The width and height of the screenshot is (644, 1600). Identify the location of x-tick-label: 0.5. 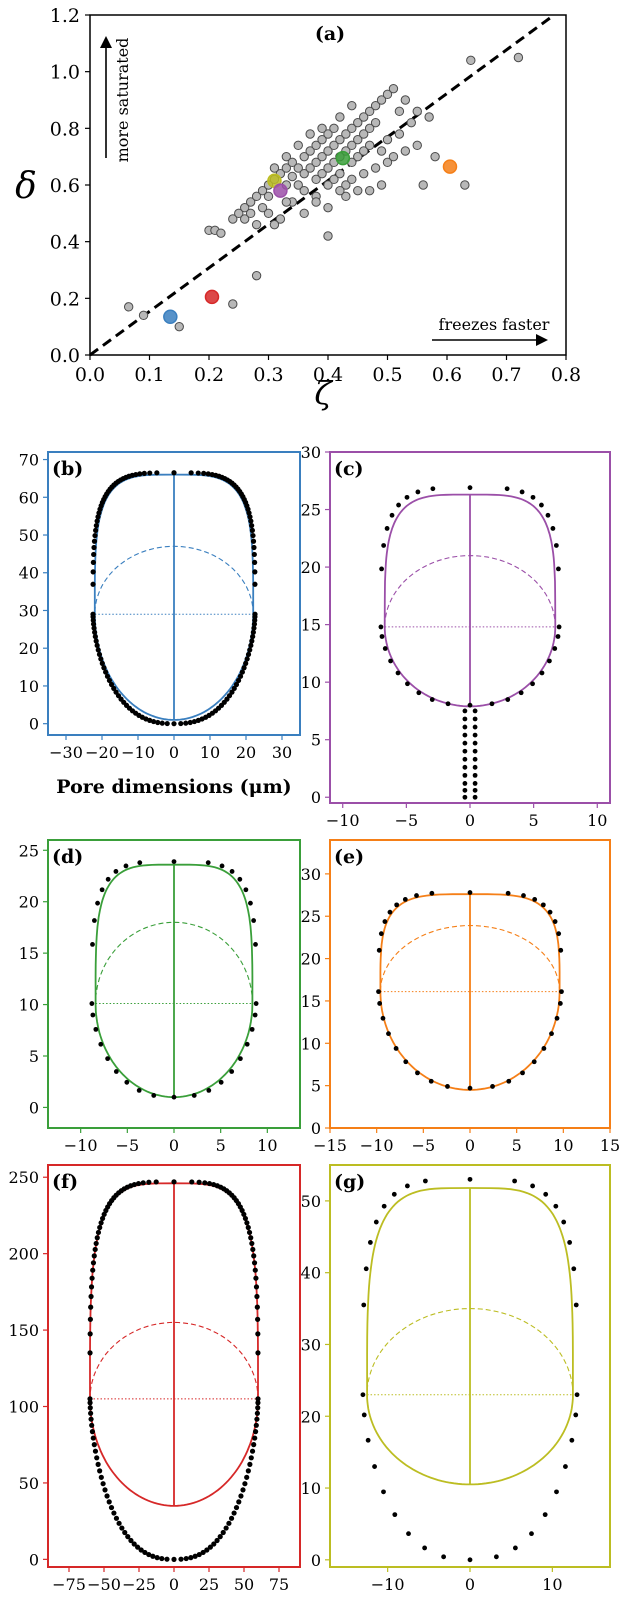
(387, 375).